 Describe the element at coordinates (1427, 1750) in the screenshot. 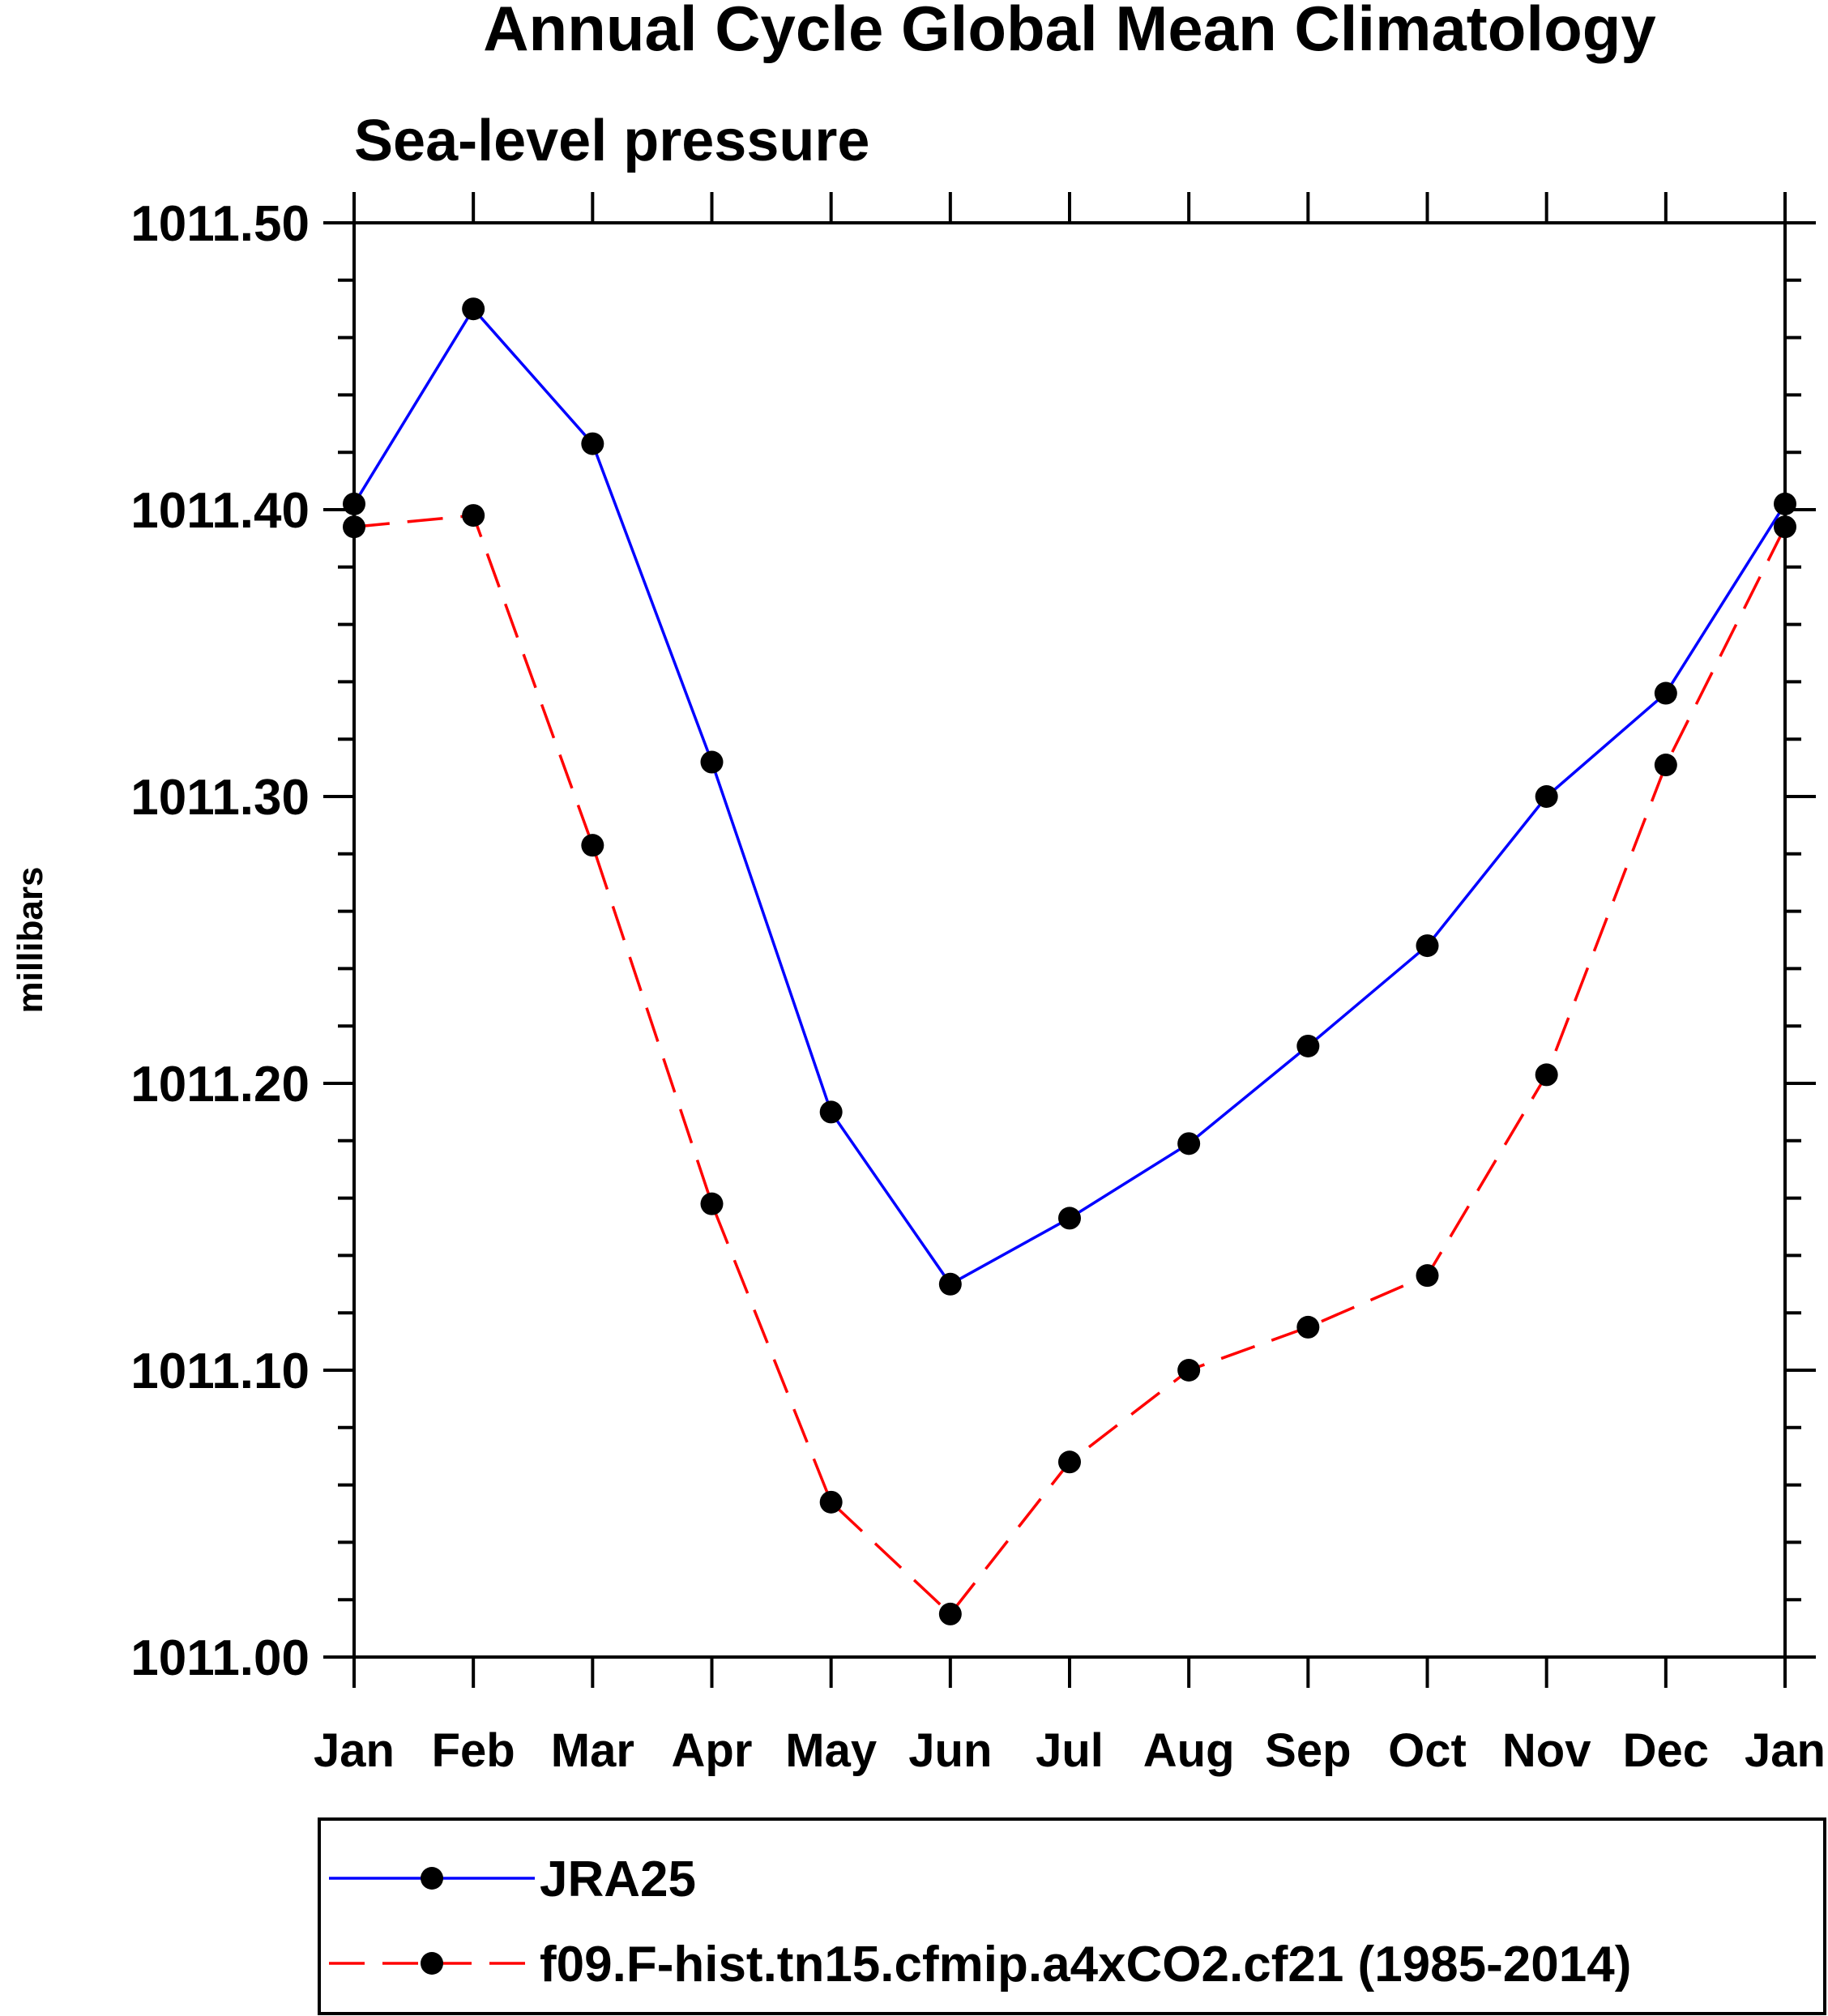

I see `x-tick-label: Oct` at that location.